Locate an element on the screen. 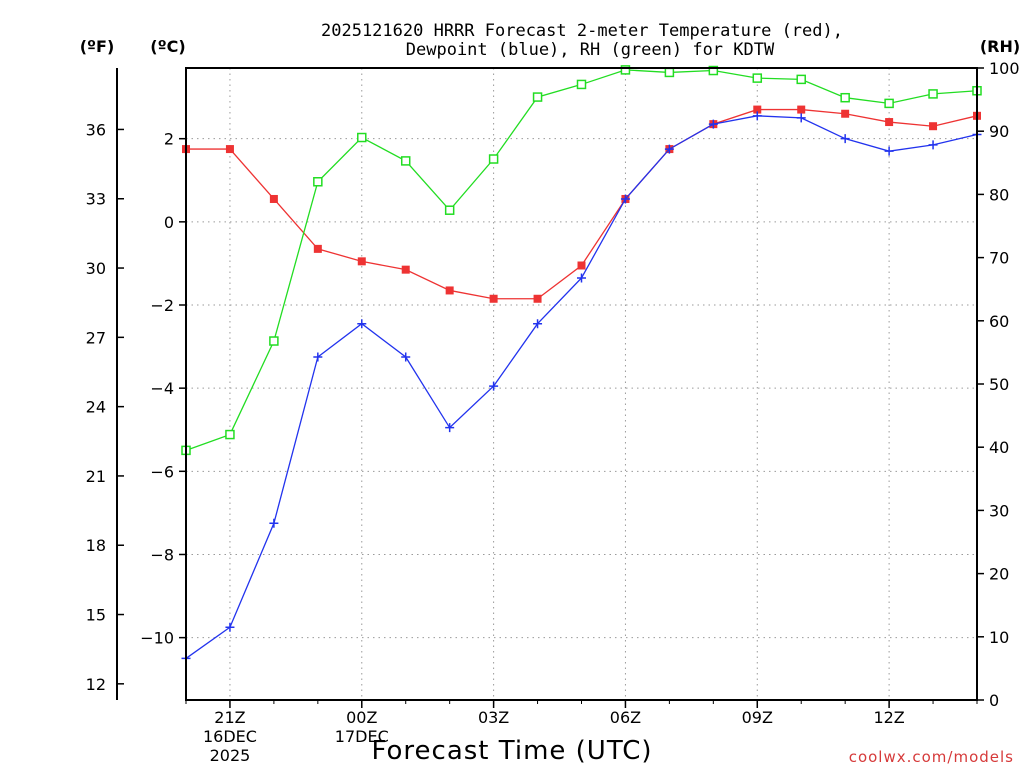 This screenshot has width=1024, height=768. x-axis-label: Forecast Time (UTC) is located at coordinates (511, 751).